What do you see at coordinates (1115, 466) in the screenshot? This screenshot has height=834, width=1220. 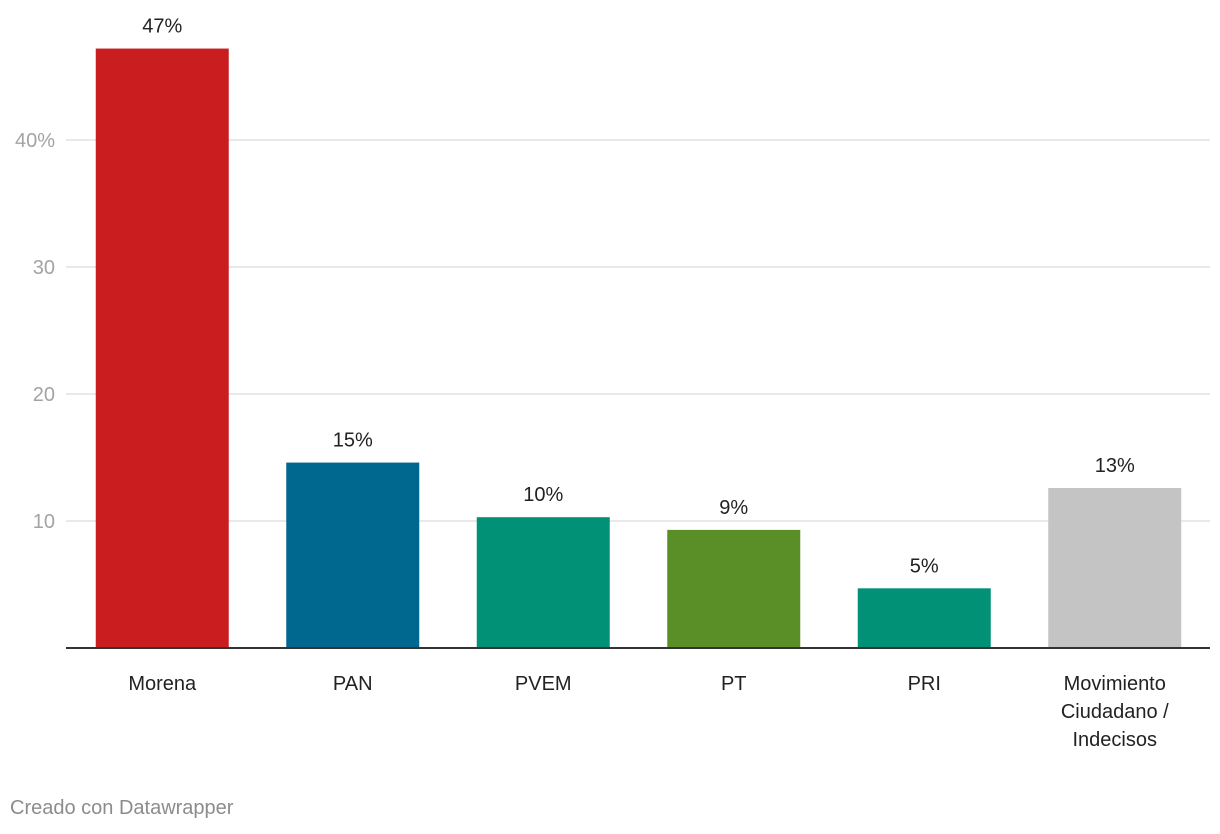 I see `bar-value-label: 13%` at bounding box center [1115, 466].